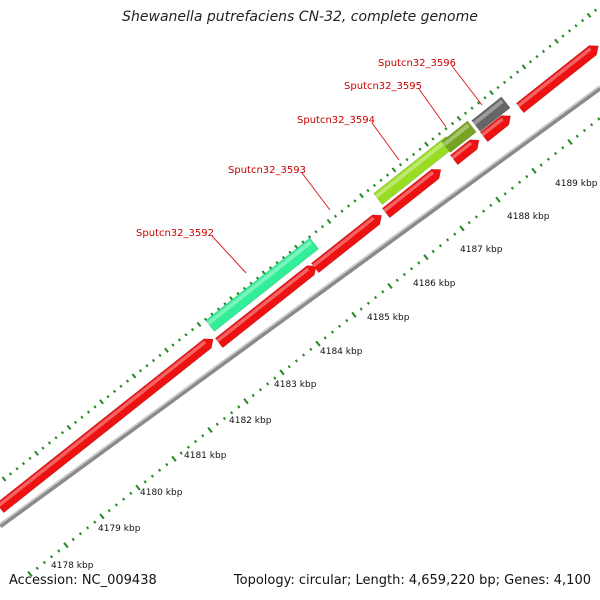  Describe the element at coordinates (491, 114) in the screenshot. I see `gene-sputcn32-3596-block` at that location.